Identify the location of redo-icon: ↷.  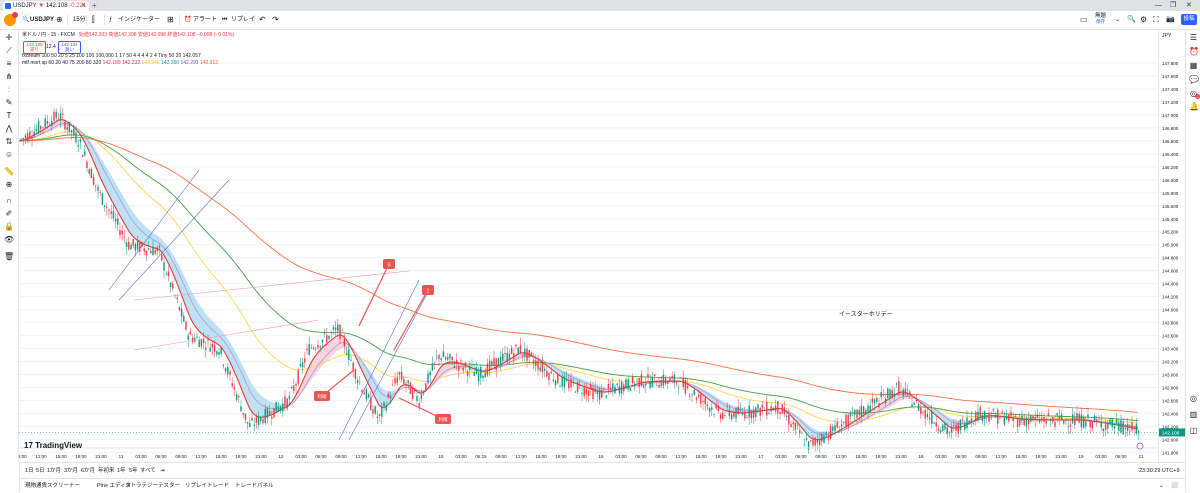
(275, 20).